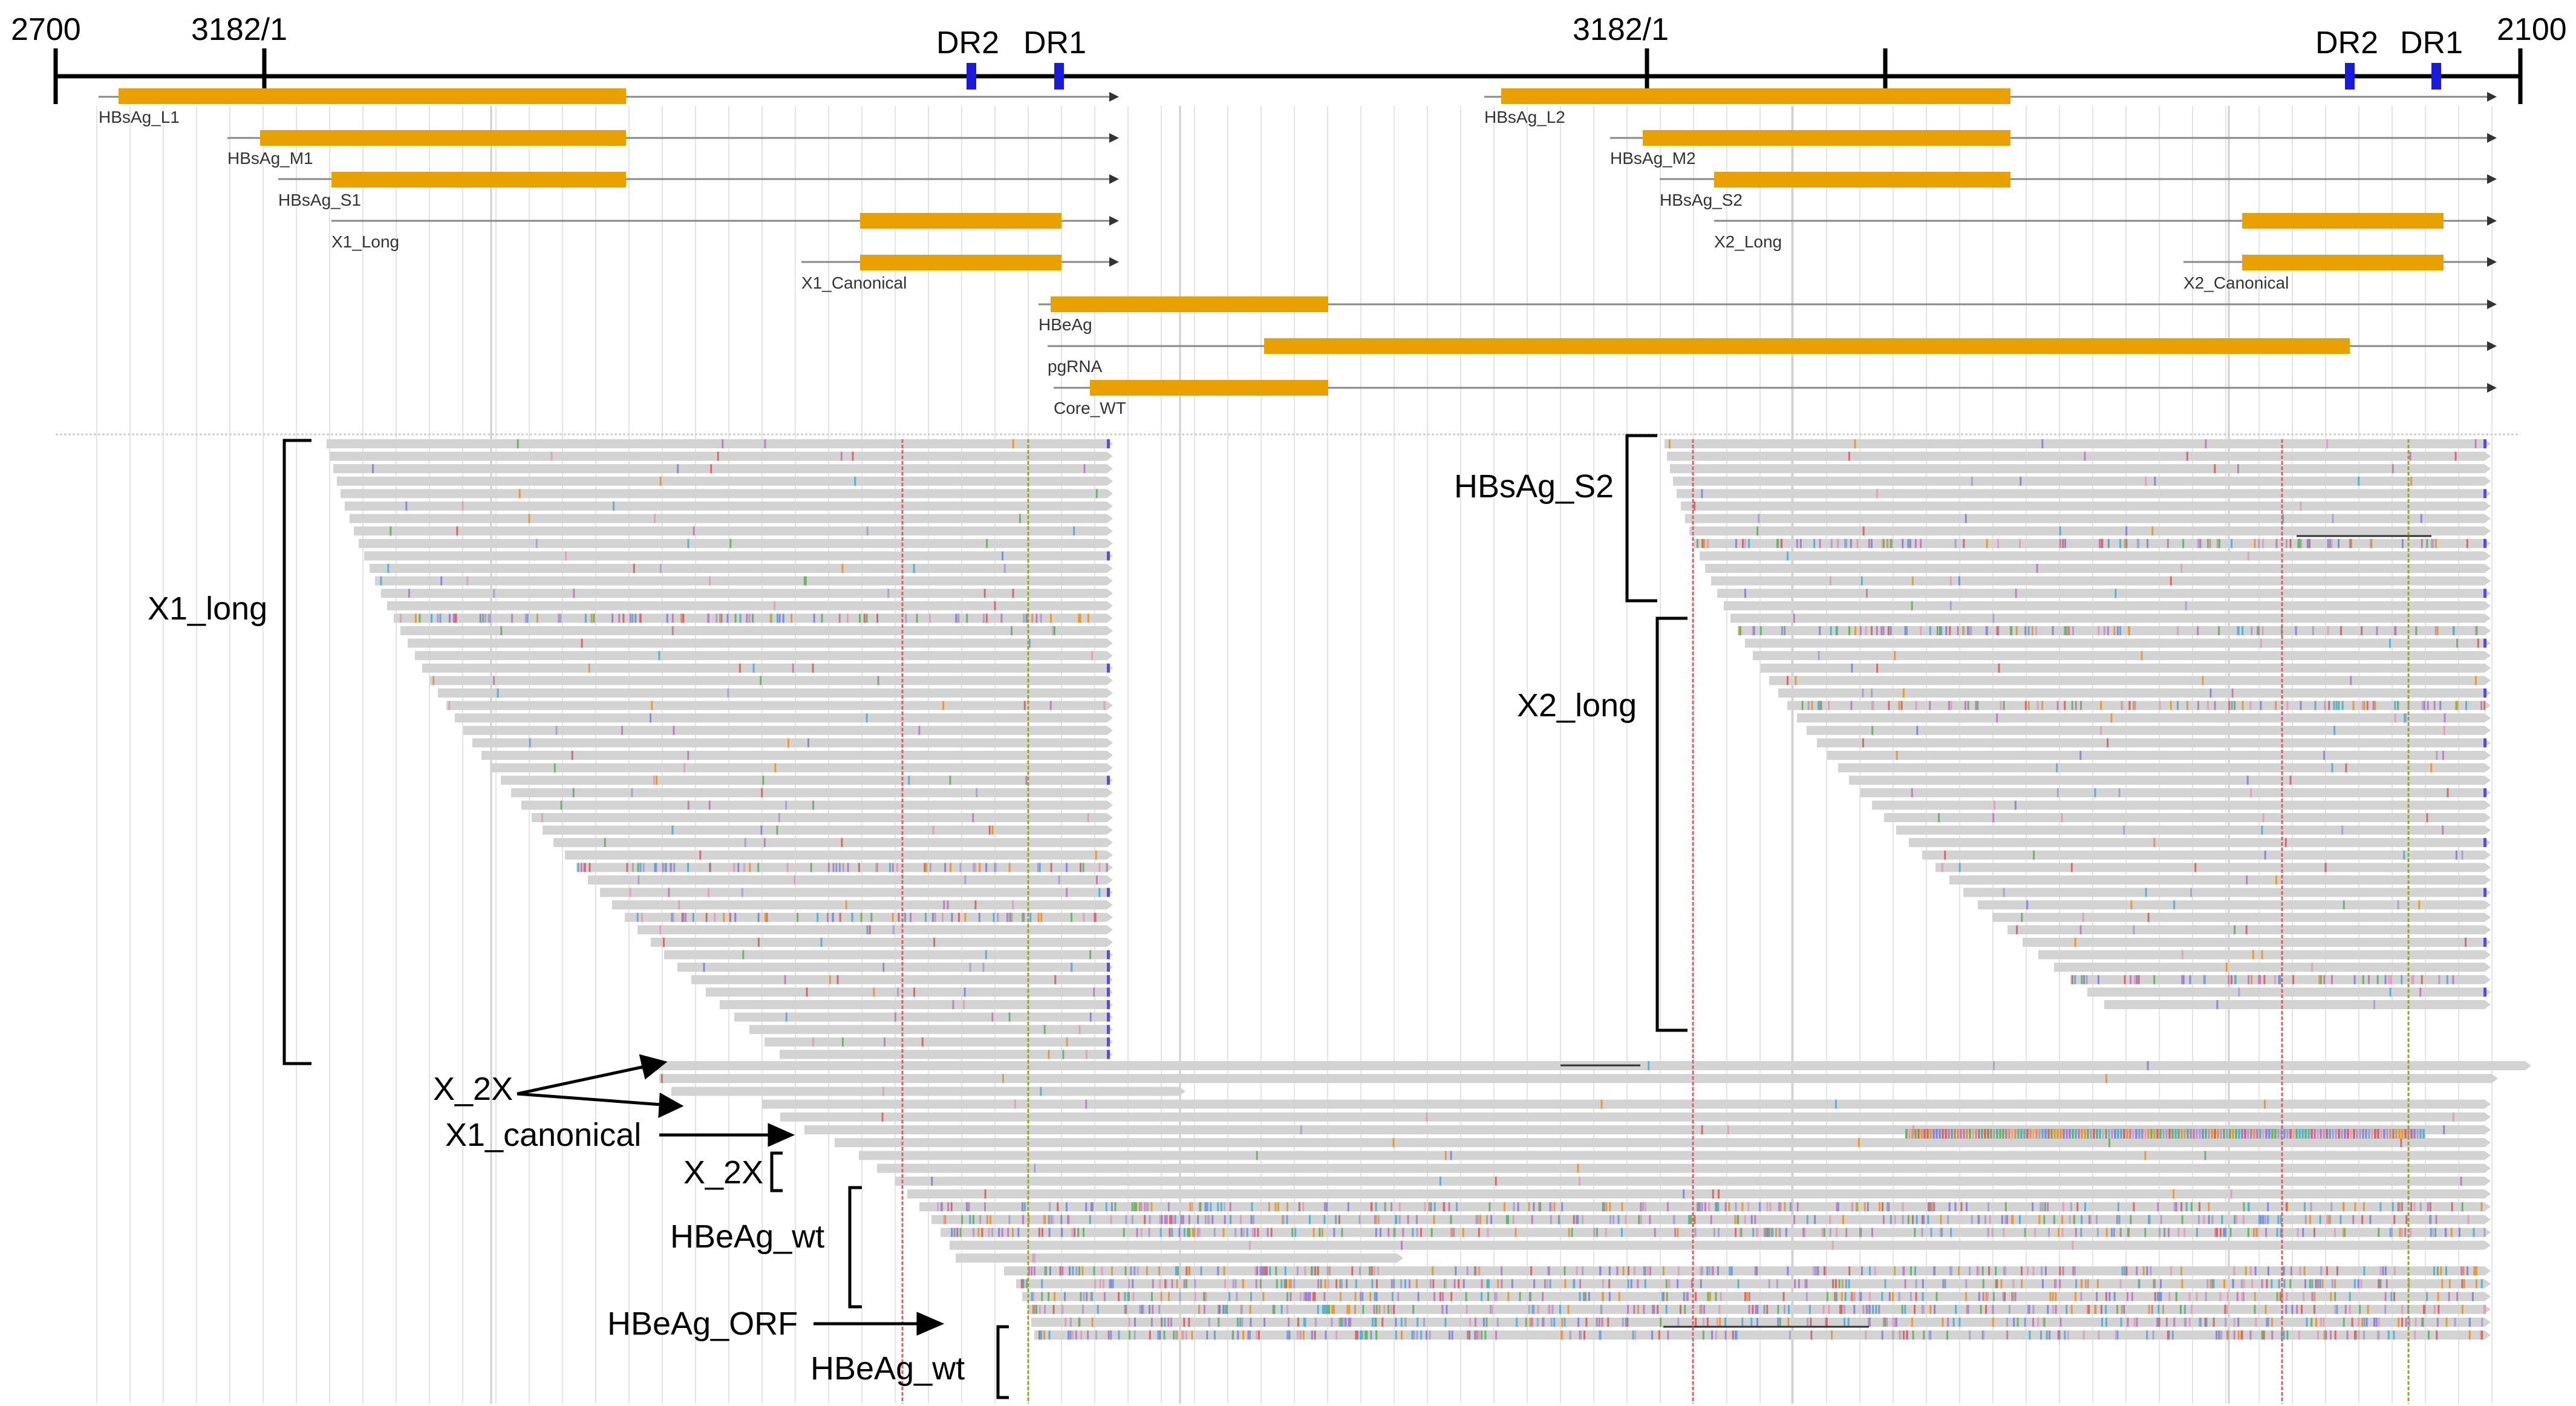 Image resolution: width=2576 pixels, height=1406 pixels. I want to click on transcript-hbsag-m2: HBsAg_M2, so click(2053, 149).